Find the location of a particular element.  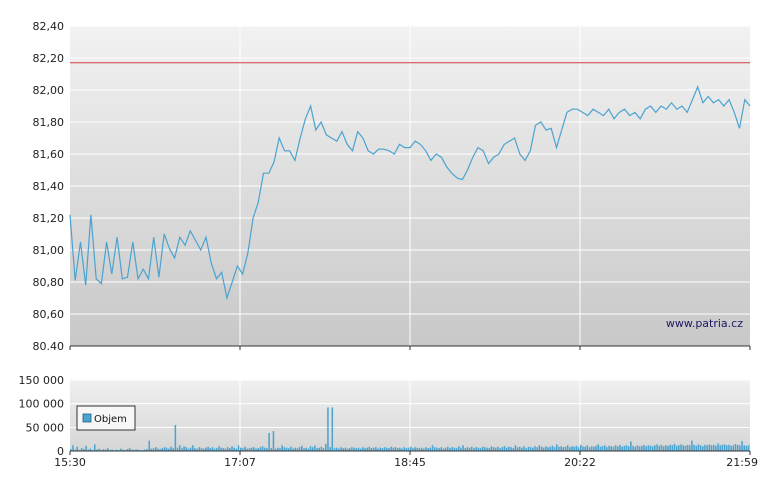

price-y-tick-label: 82,20 is located at coordinates (49, 58).